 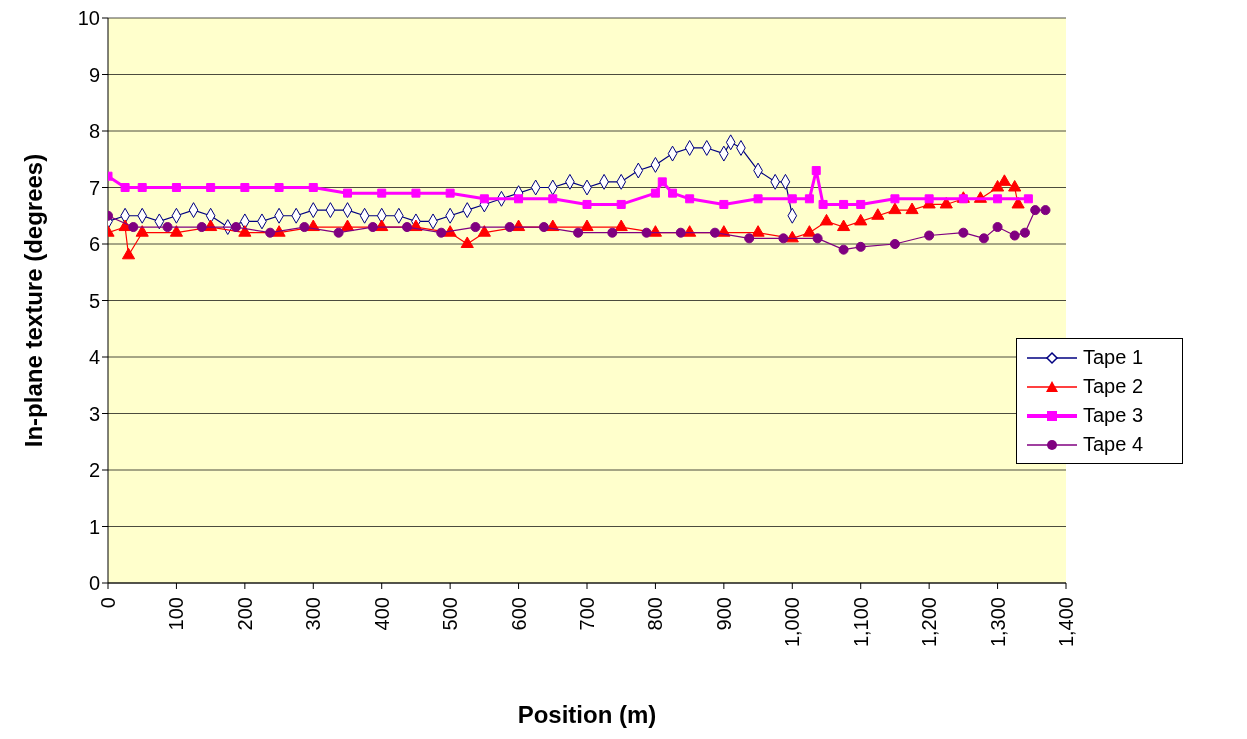 What do you see at coordinates (1113, 386) in the screenshot?
I see `legend-label: Tape 2` at bounding box center [1113, 386].